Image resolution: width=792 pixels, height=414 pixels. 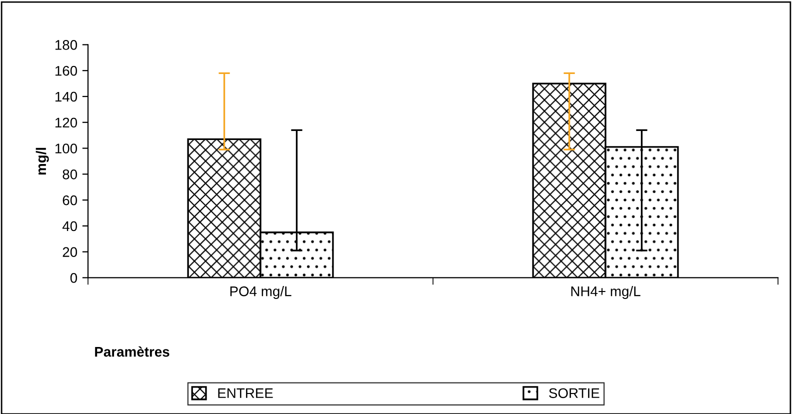 I want to click on x-tick-label: NH4+ mg/L, so click(x=605, y=292).